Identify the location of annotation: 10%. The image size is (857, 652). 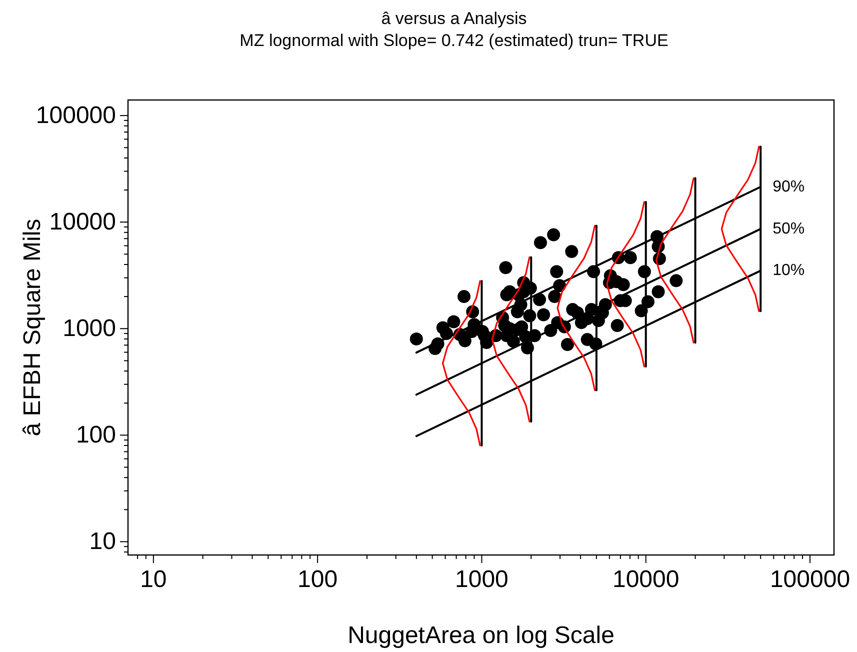
(788, 271).